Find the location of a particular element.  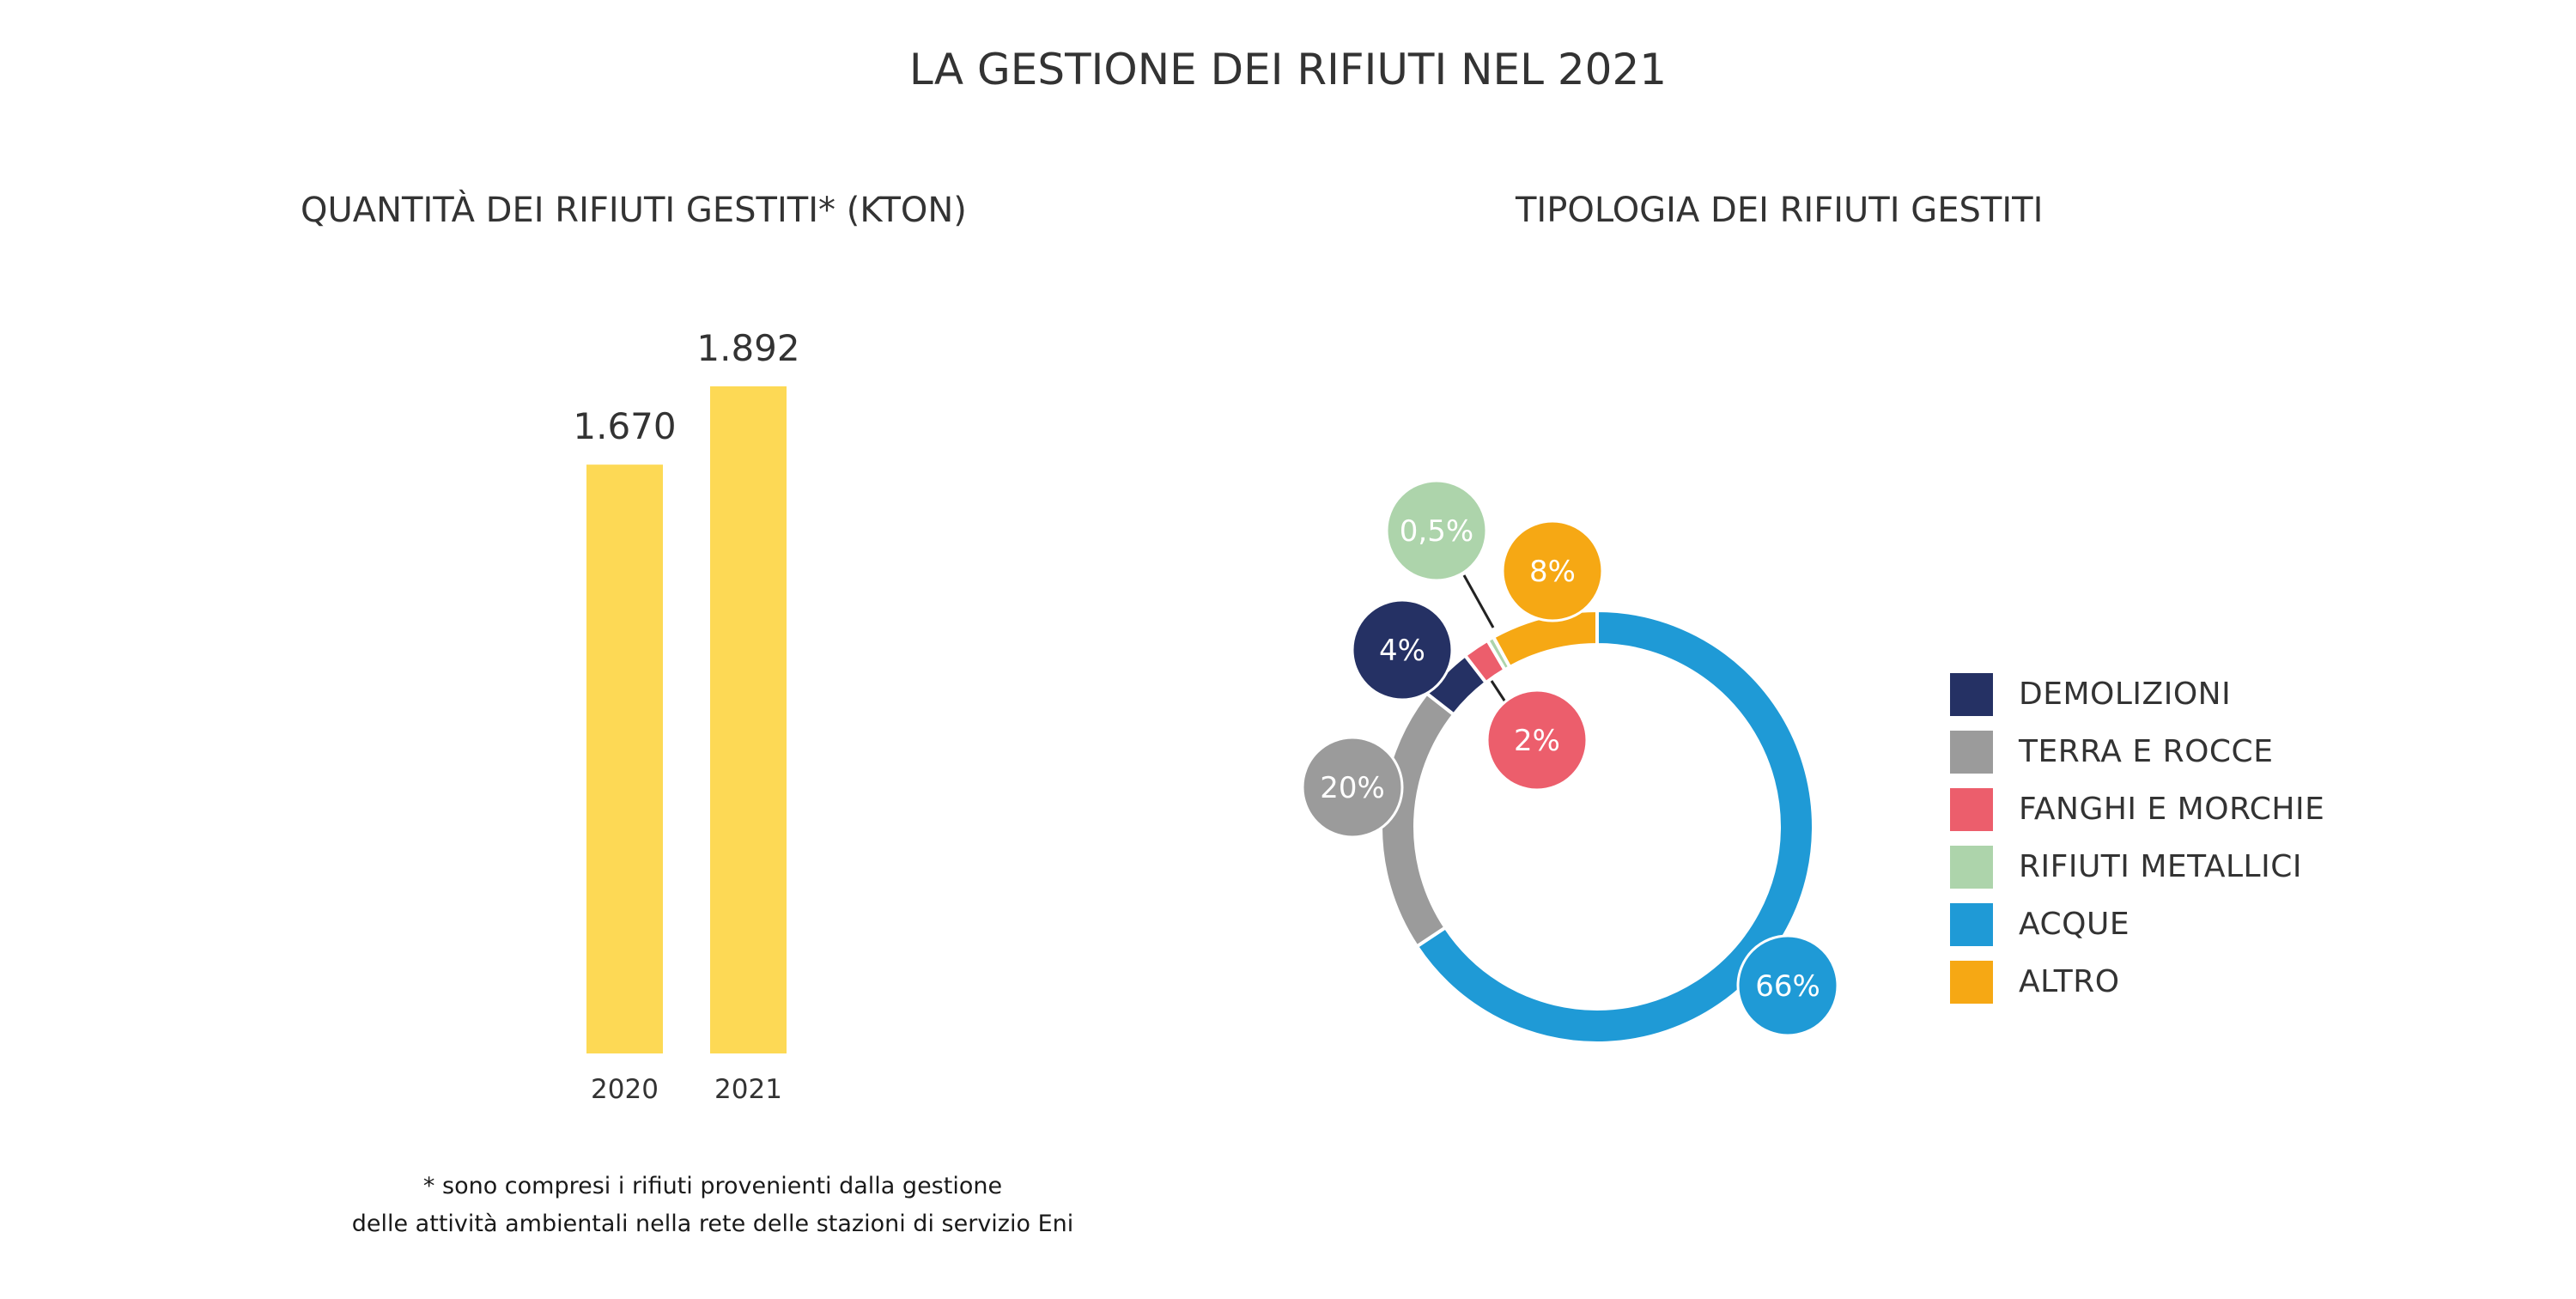

percent-label: 8% is located at coordinates (1553, 572).